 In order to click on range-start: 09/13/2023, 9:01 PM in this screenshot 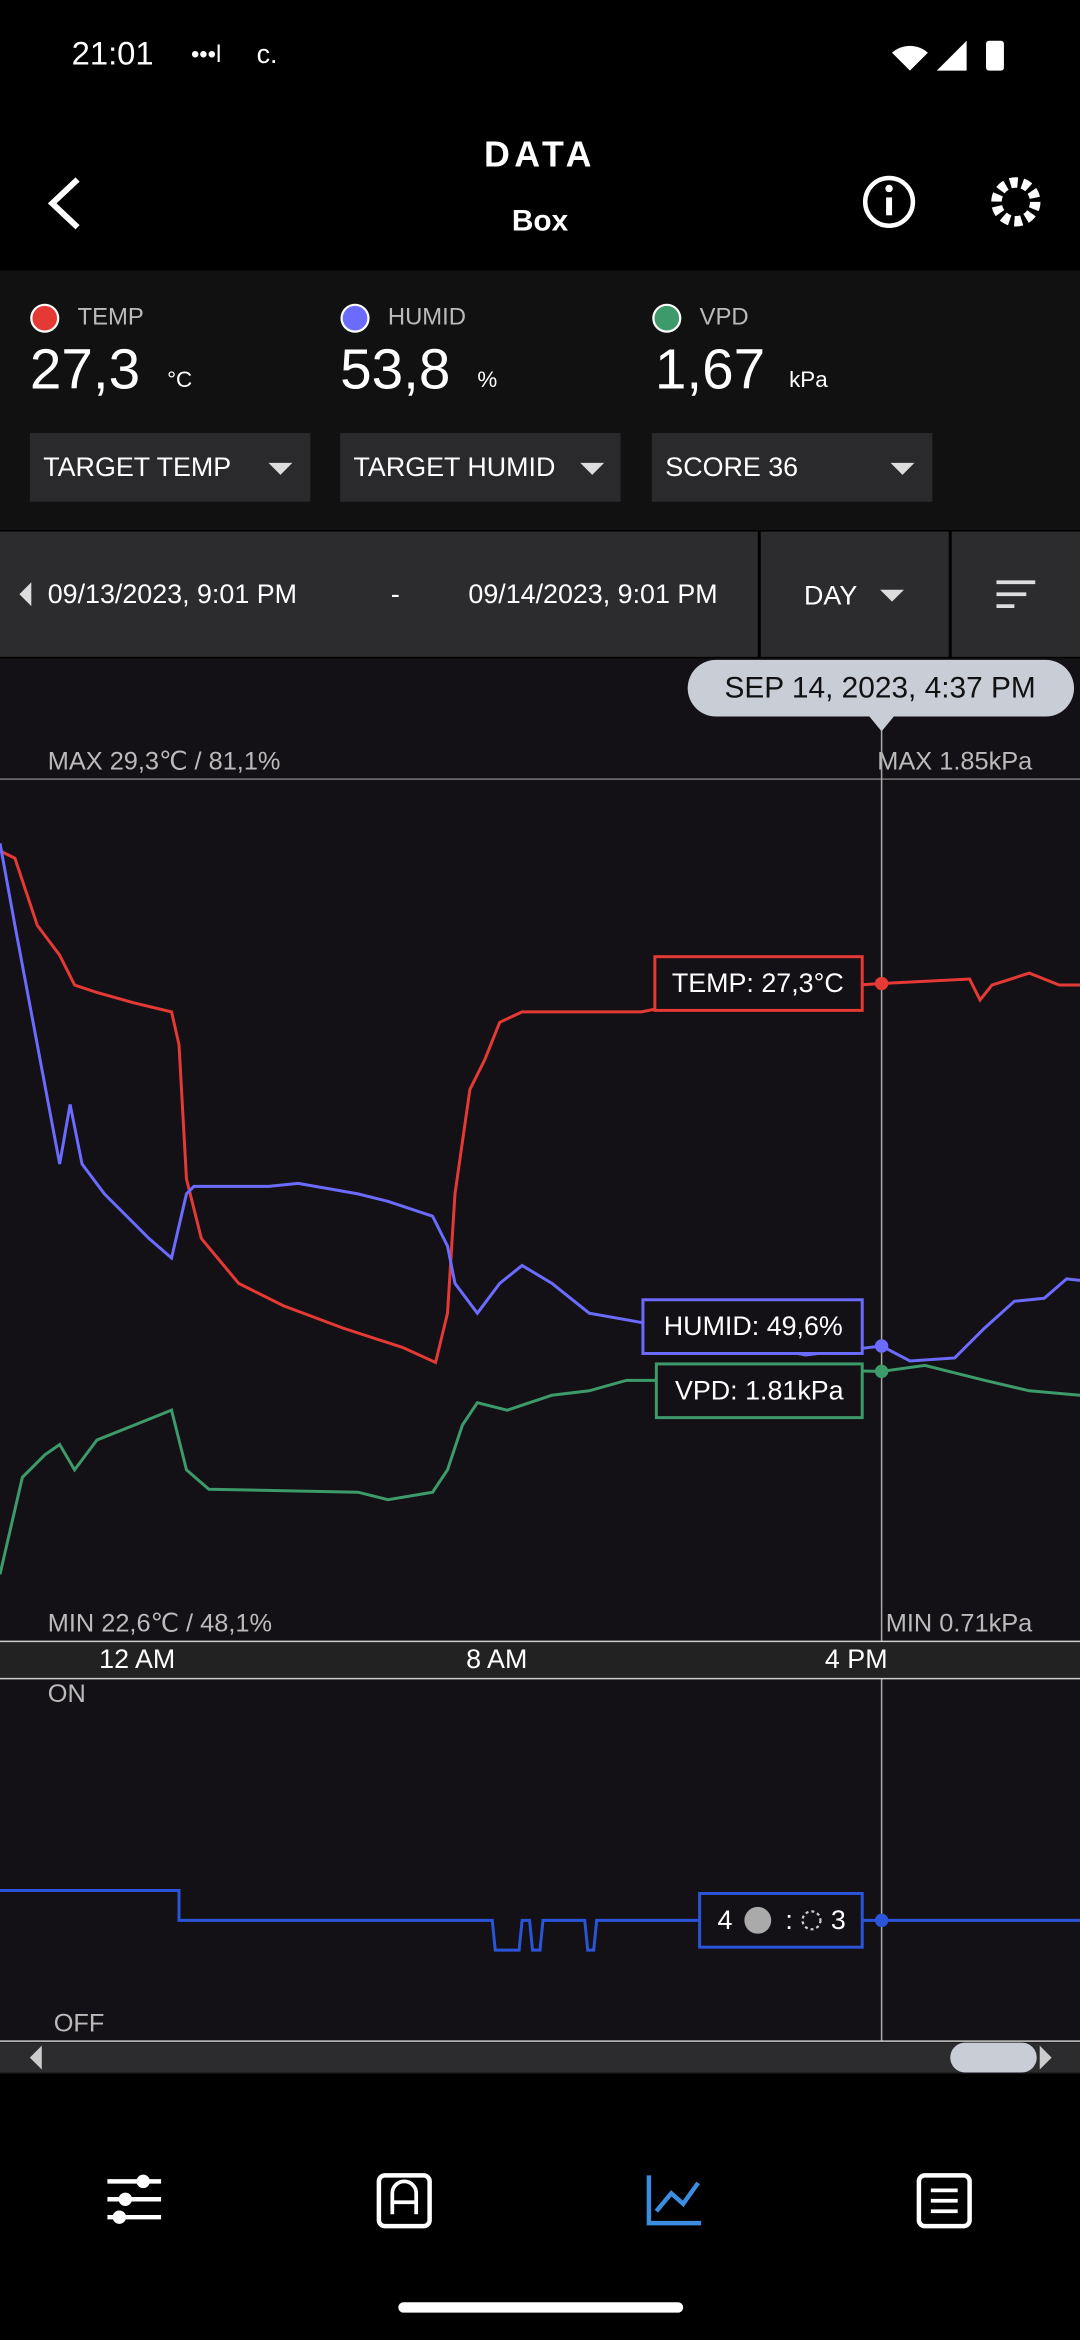, I will do `click(172, 594)`.